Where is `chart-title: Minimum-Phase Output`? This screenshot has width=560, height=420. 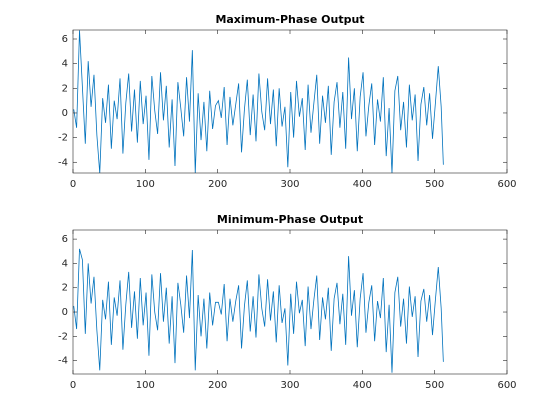
chart-title: Minimum-Phase Output is located at coordinates (290, 219).